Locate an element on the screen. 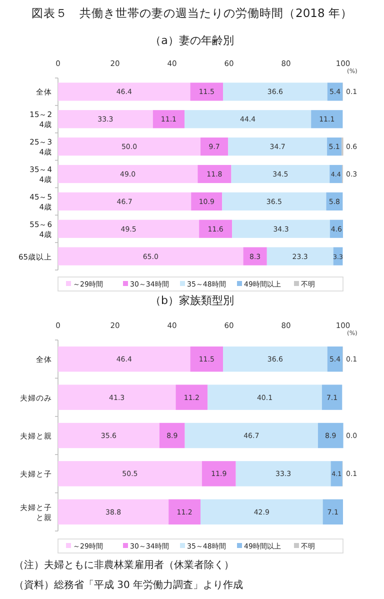 The height and width of the screenshot is (599, 384). text: （注）夫婦ともに非農林業雇用者（休業者除く） is located at coordinates (124, 565).